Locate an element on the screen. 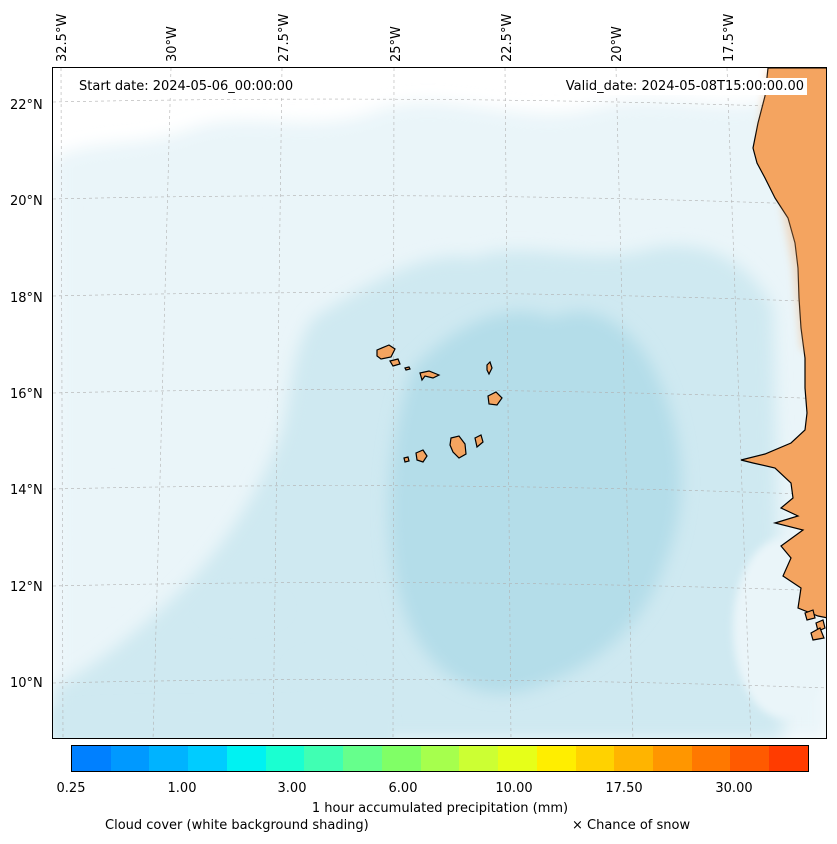 The height and width of the screenshot is (844, 837). island-santiago is located at coordinates (458, 447).